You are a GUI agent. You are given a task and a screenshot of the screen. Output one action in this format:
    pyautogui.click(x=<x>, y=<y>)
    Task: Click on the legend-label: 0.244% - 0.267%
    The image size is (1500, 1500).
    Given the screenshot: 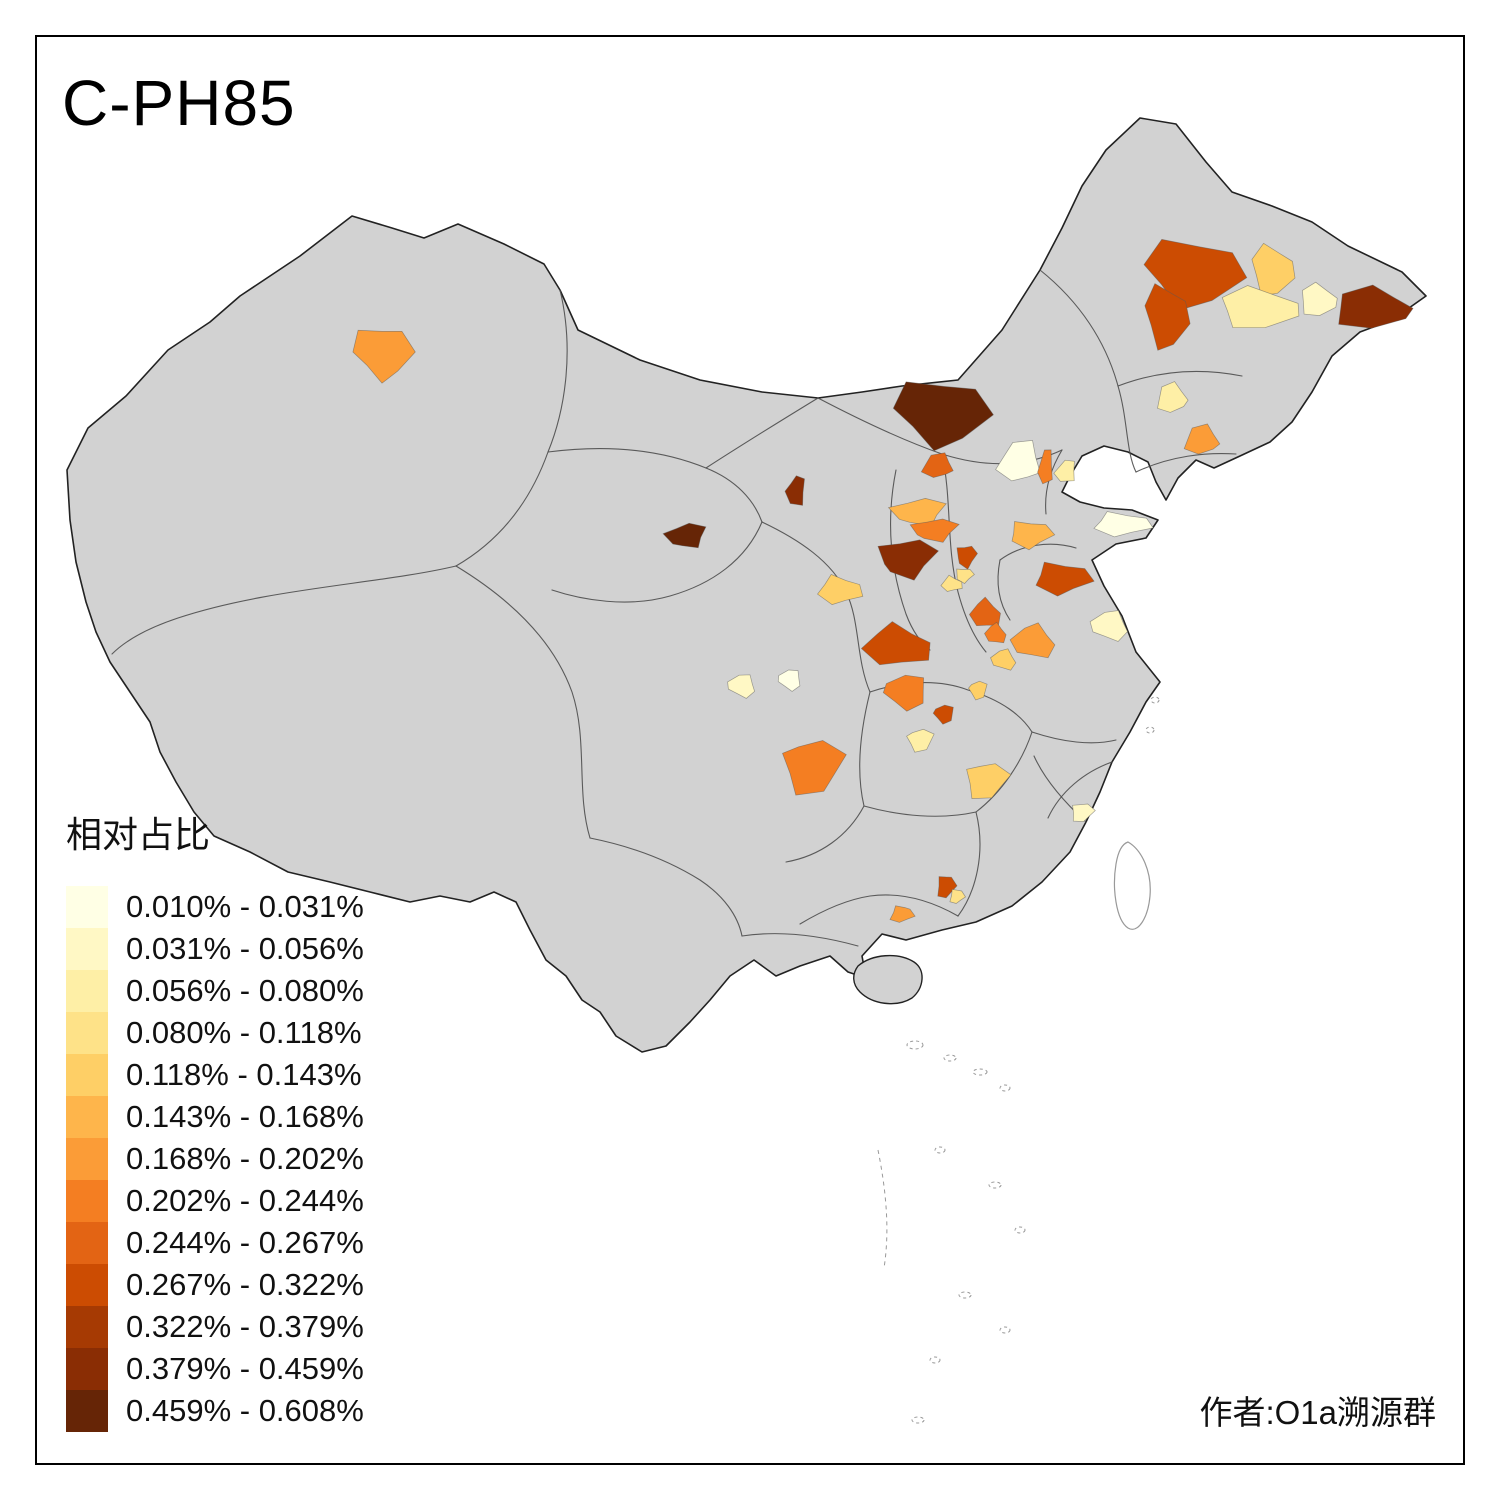 What is the action you would take?
    pyautogui.click(x=245, y=1242)
    